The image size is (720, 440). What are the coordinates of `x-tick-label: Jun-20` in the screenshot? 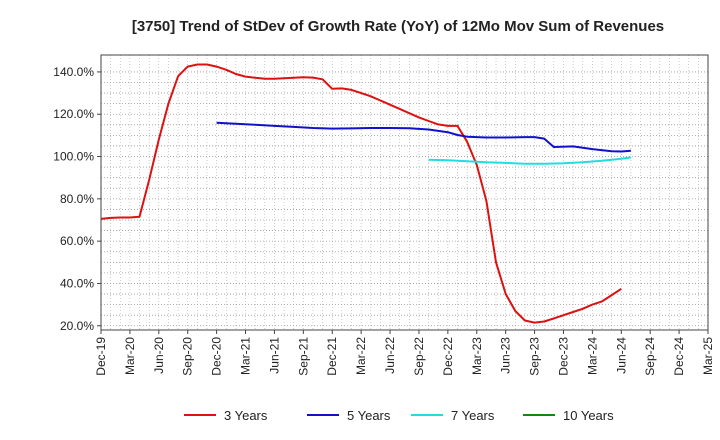 It's located at (159, 355).